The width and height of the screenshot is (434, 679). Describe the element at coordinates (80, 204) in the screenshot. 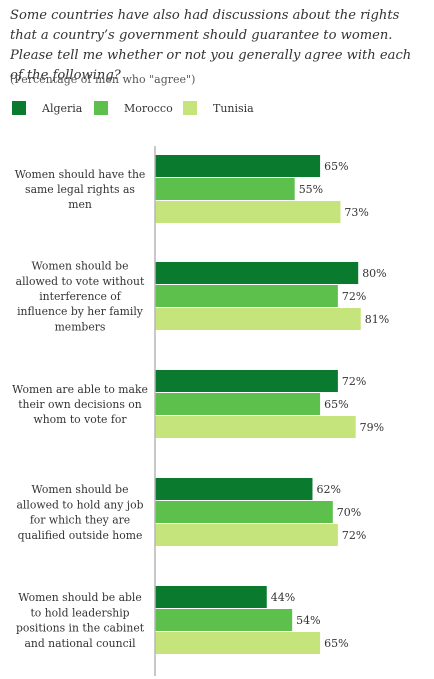

I see `category-label-1-line-3: men` at that location.